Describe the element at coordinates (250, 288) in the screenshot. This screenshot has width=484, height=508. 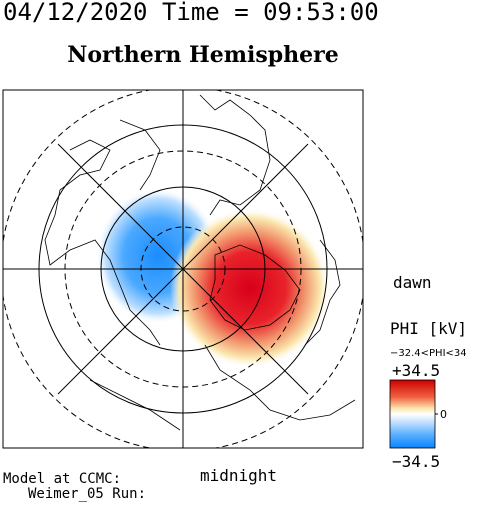
I see `positive-cell` at that location.